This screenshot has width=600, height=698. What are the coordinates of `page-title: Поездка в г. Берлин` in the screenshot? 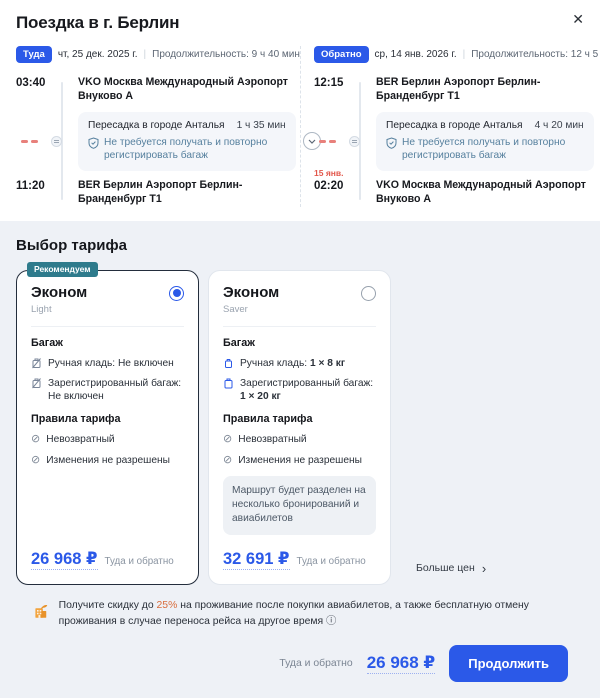 It's located at (98, 22).